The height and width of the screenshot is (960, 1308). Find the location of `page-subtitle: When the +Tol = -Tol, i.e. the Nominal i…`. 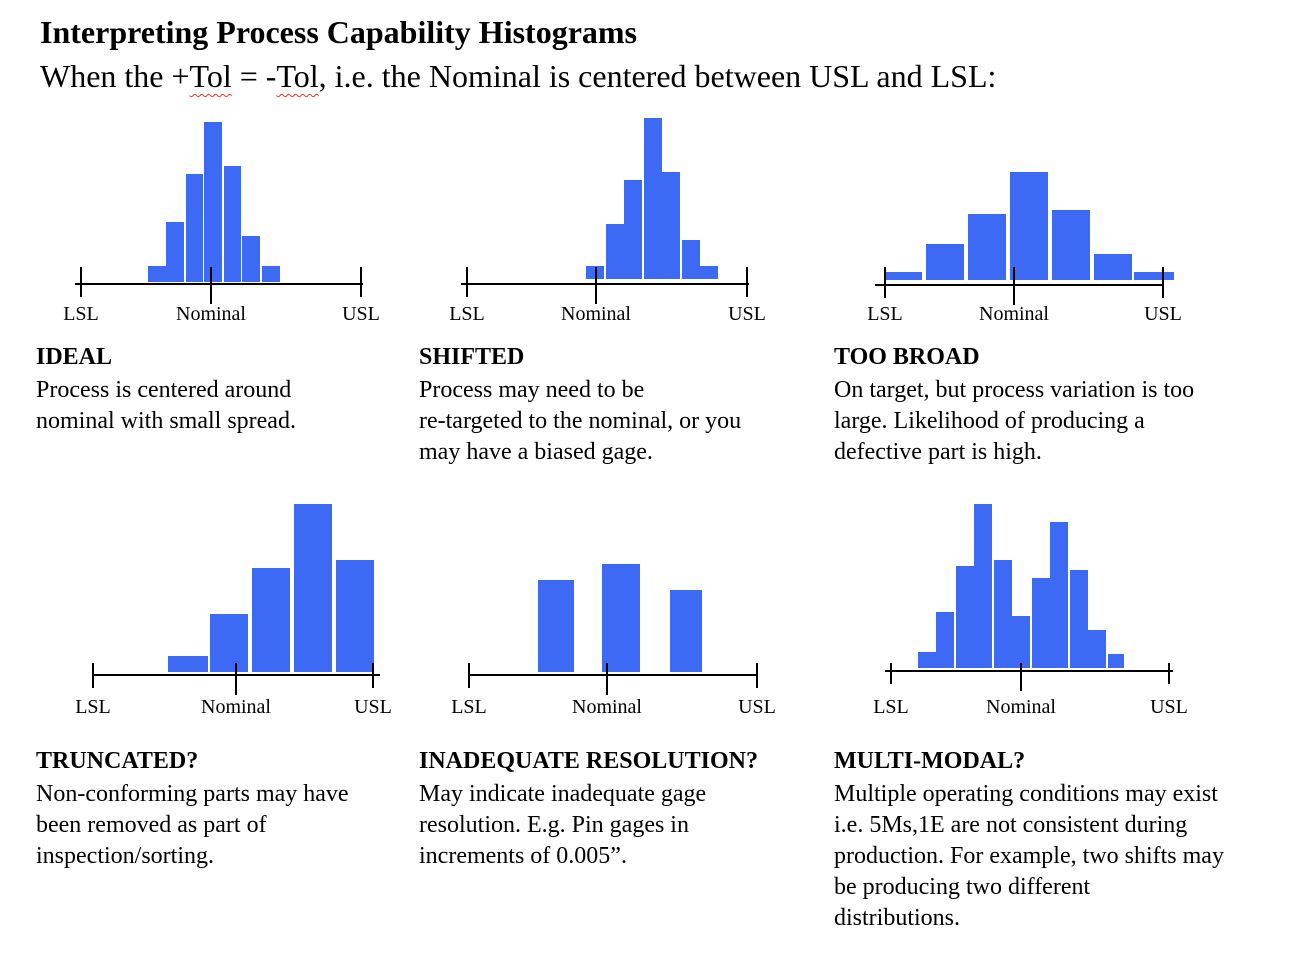

page-subtitle: When the +Tol = -Tol, i.e. the Nominal i… is located at coordinates (518, 76).